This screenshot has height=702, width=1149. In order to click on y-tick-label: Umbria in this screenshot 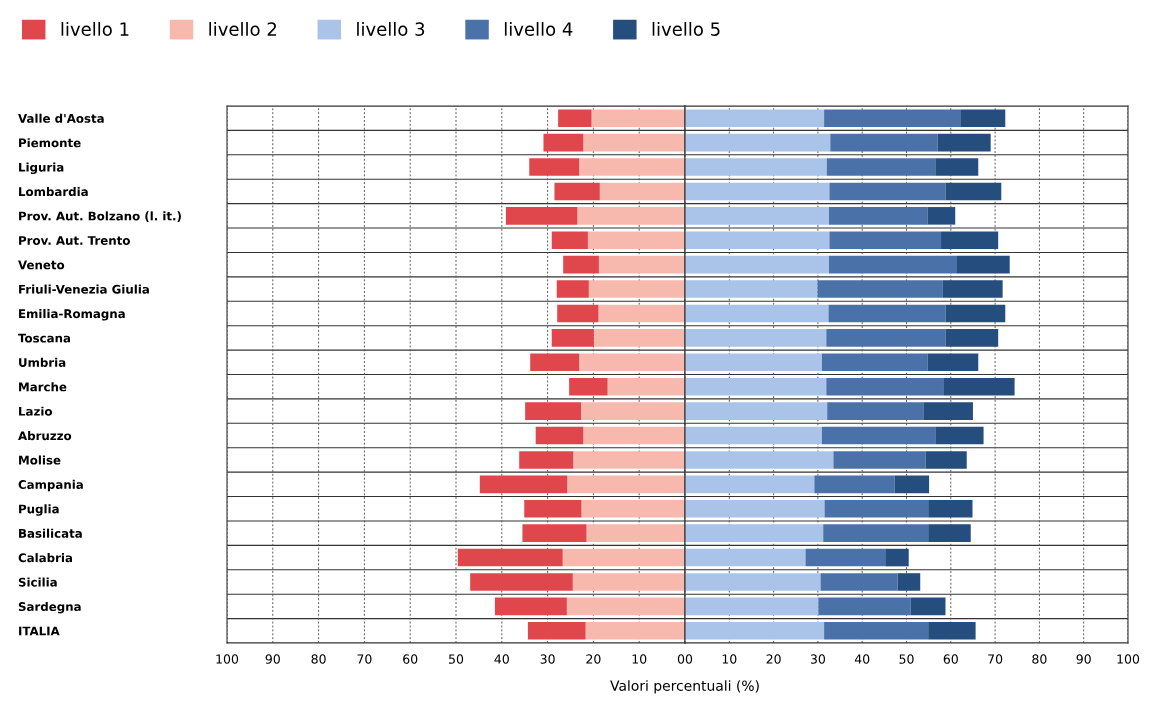, I will do `click(42, 362)`.